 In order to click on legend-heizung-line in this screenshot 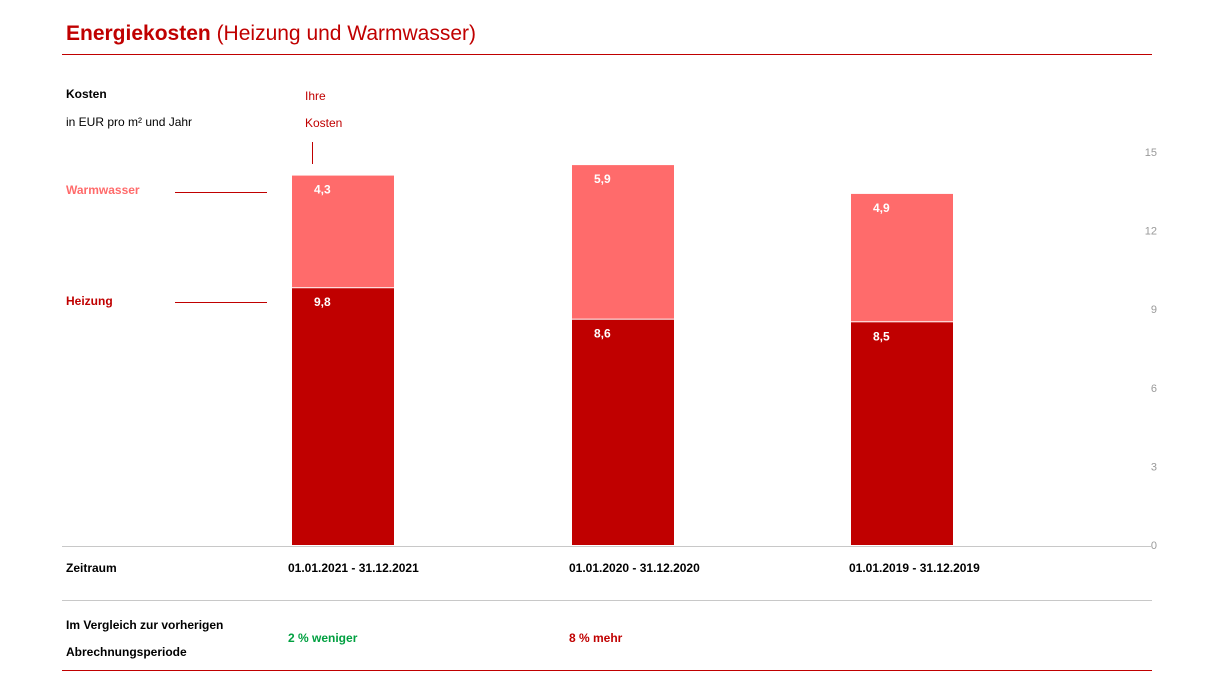, I will do `click(221, 302)`.